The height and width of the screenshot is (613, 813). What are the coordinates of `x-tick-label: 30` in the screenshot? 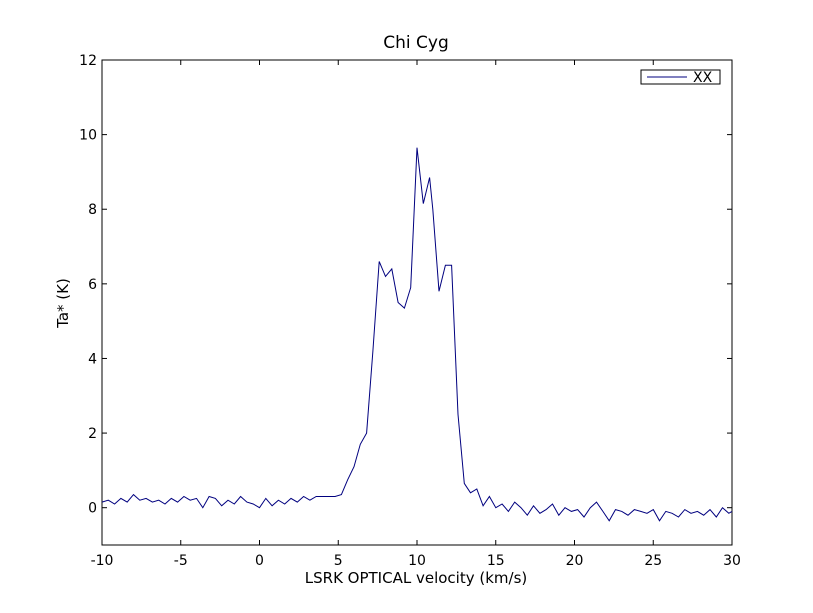 It's located at (732, 561).